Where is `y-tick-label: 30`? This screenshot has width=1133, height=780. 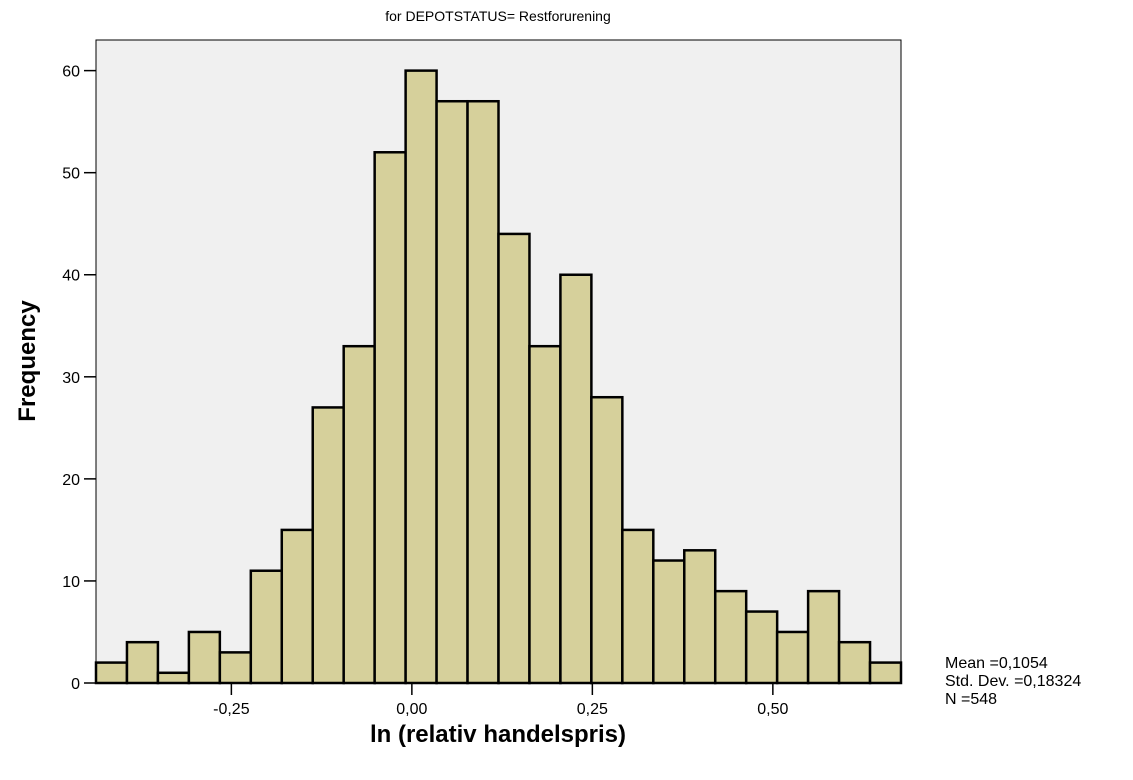 y-tick-label: 30 is located at coordinates (71, 378).